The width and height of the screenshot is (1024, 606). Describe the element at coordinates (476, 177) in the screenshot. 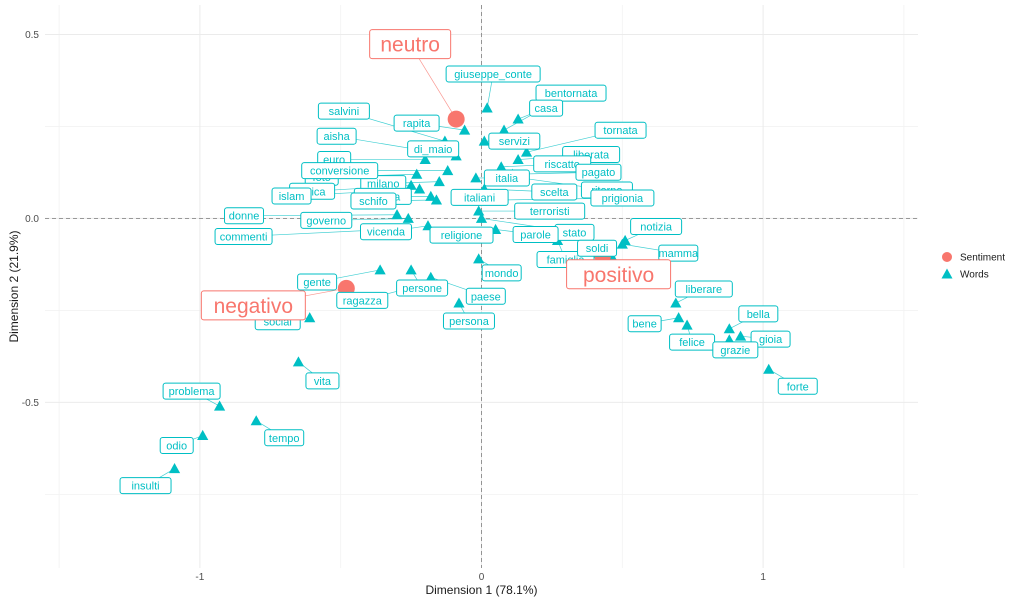

I see `word-point-italia` at that location.